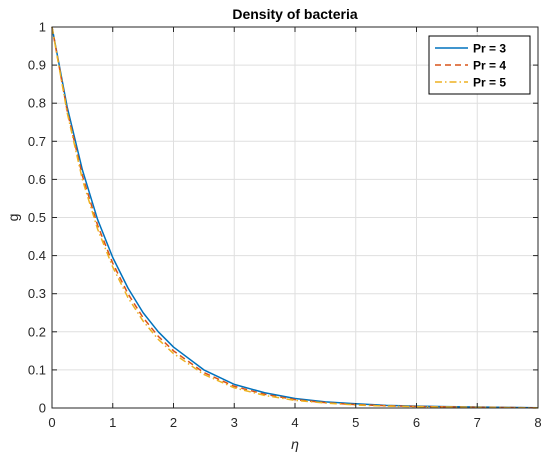 The height and width of the screenshot is (460, 550). What do you see at coordinates (37, 369) in the screenshot?
I see `y-tick-label: 0.1` at bounding box center [37, 369].